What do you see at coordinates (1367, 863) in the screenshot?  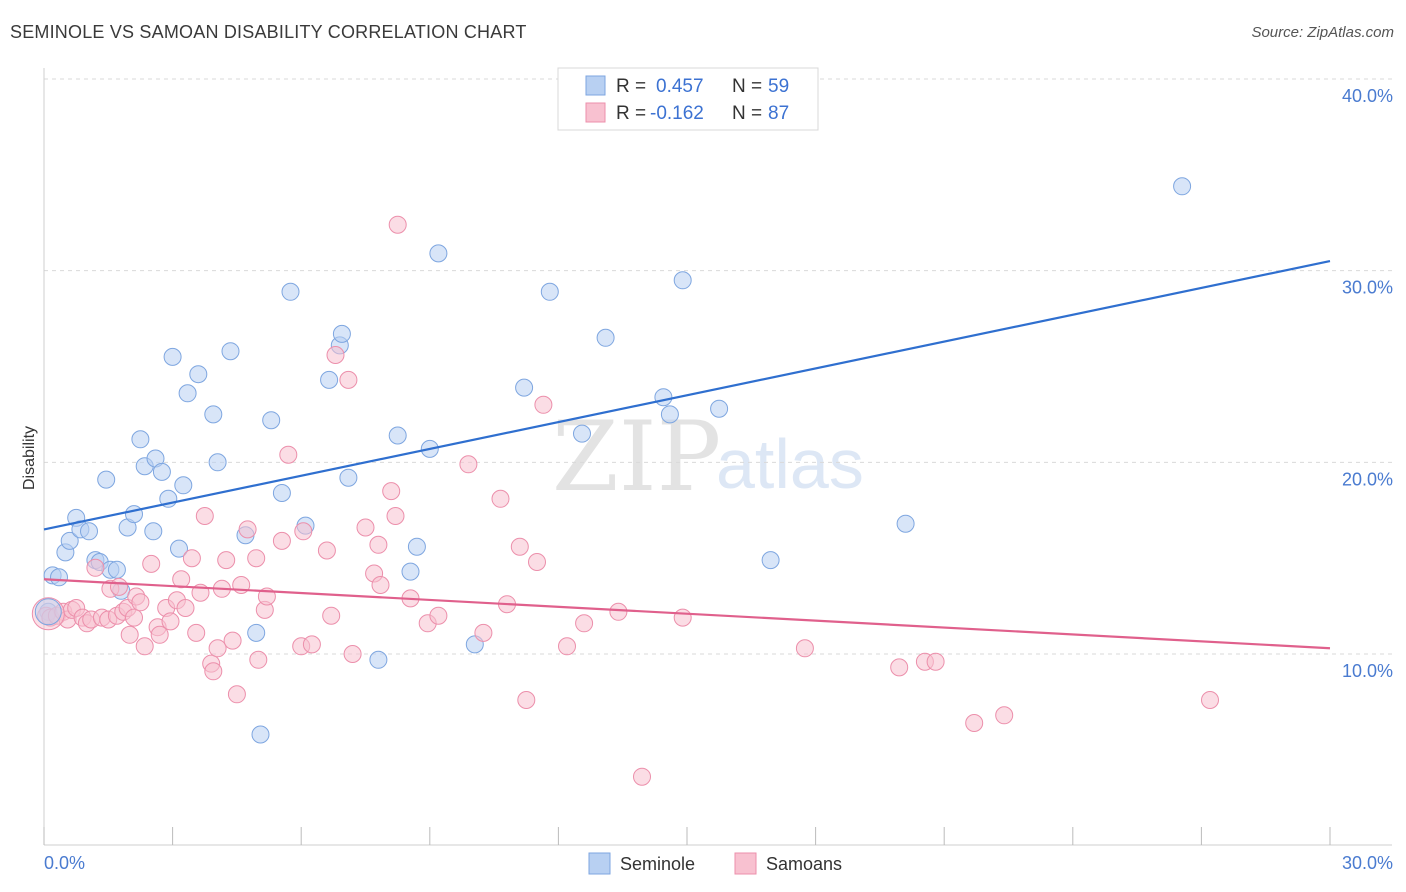 I see `x-tick-label: 30.0%` at bounding box center [1367, 863].